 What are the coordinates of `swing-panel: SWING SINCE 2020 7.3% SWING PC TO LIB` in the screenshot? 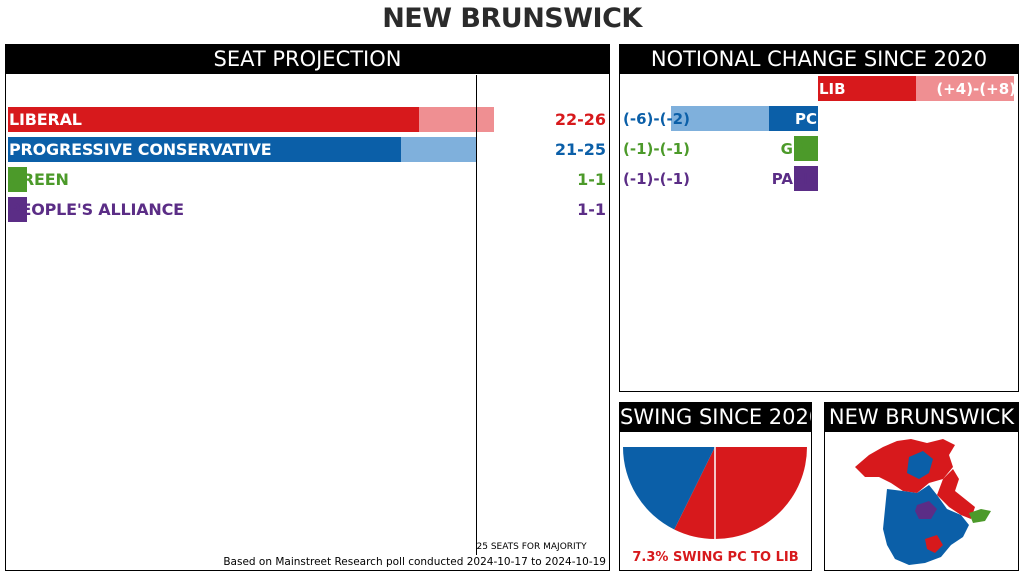 It's located at (715, 486).